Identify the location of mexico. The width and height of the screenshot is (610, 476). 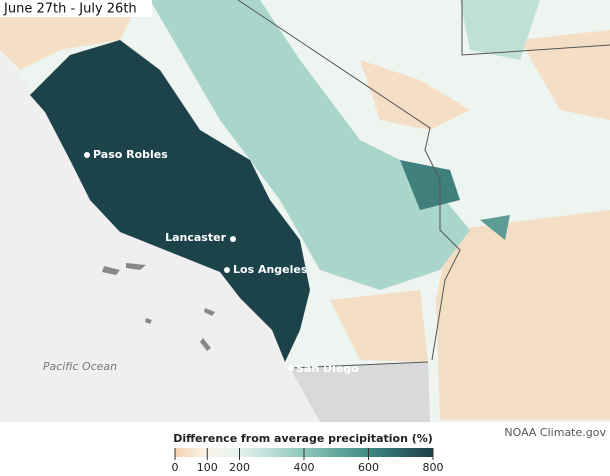
(360, 392).